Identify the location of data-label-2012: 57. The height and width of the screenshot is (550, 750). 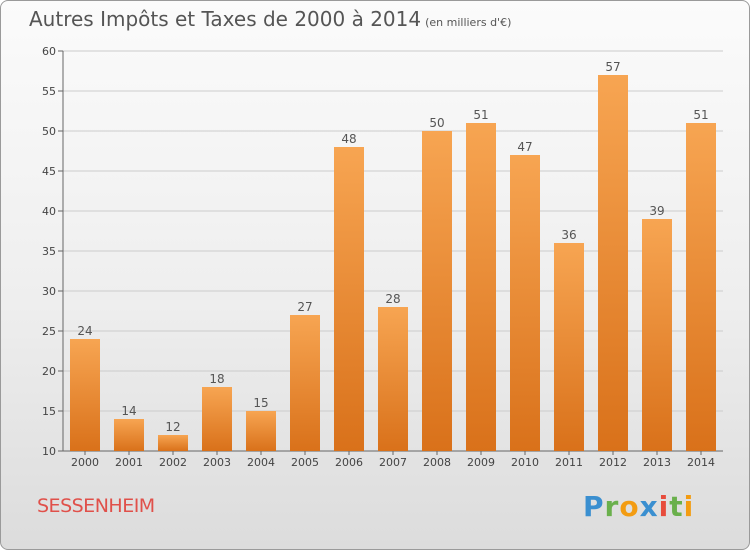
(612, 67).